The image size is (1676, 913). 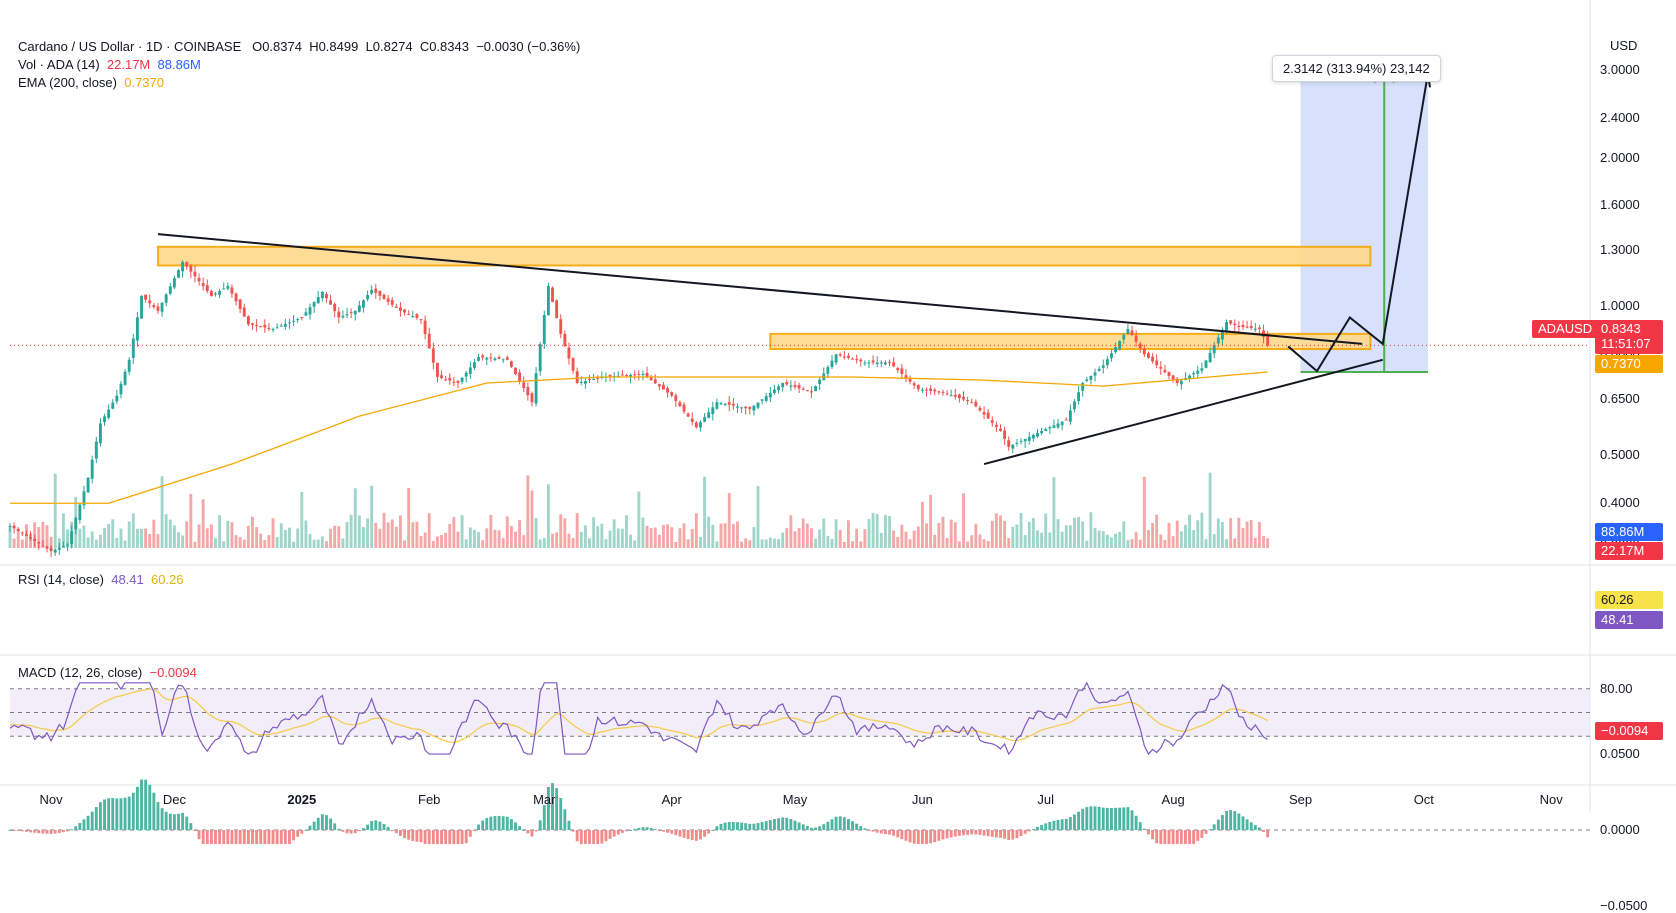 What do you see at coordinates (130, 46) in the screenshot?
I see `symbol-title: Cardano / US Dollar · 1D · COINBASE` at bounding box center [130, 46].